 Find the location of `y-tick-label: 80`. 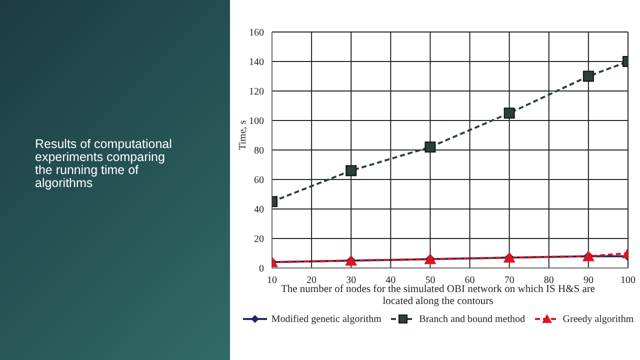

y-tick-label: 80 is located at coordinates (259, 151).